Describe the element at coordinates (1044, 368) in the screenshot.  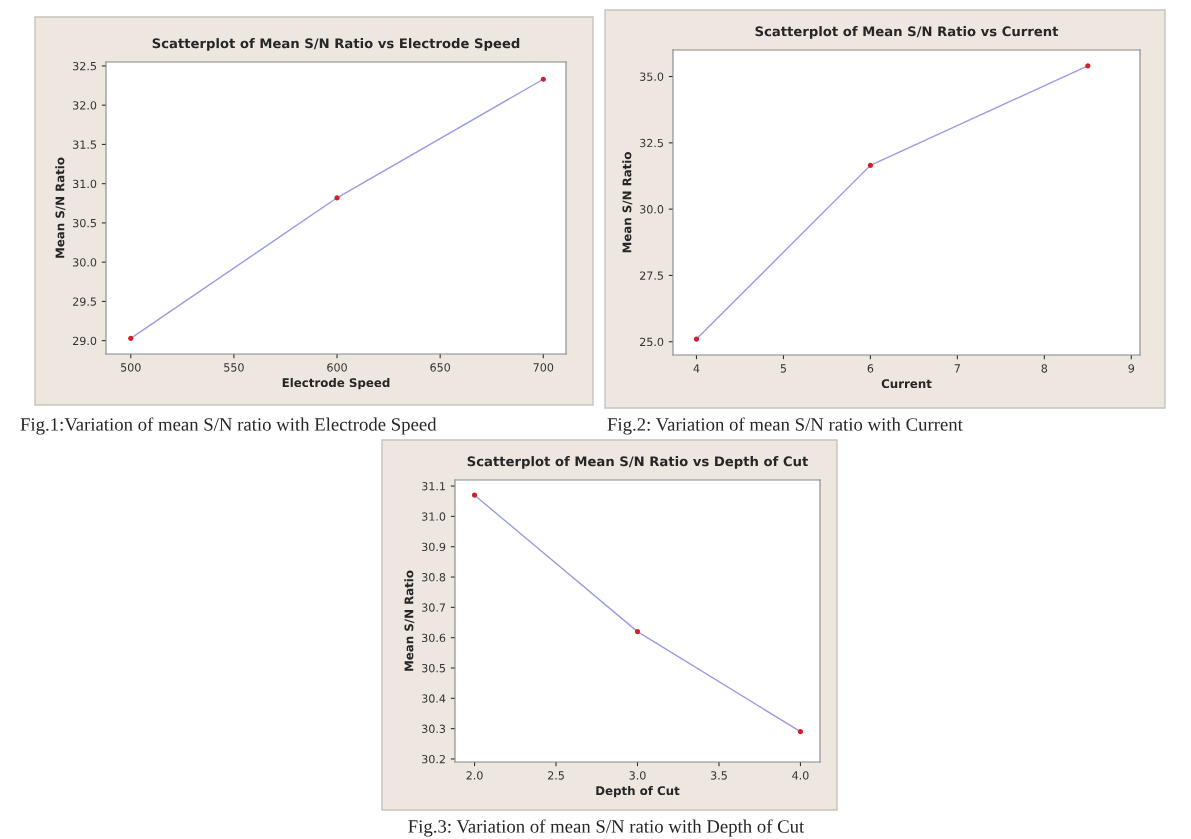
I see `x-tick-label: 8` at that location.